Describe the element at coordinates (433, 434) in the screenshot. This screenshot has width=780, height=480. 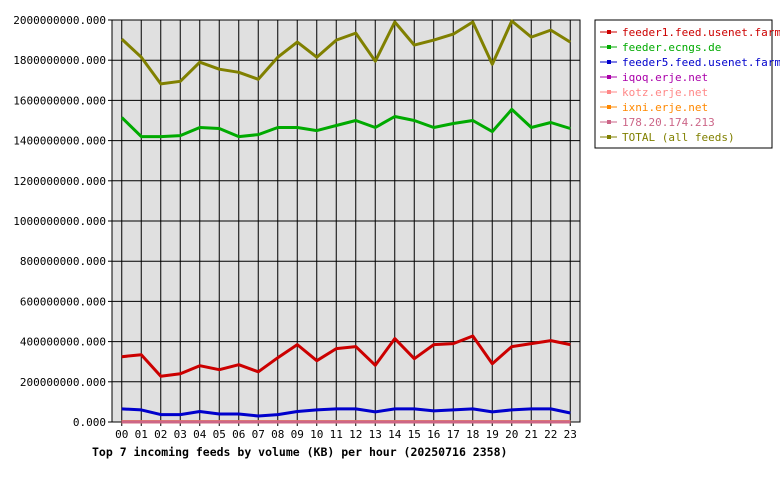
I see `x-tick-label: 16` at that location.